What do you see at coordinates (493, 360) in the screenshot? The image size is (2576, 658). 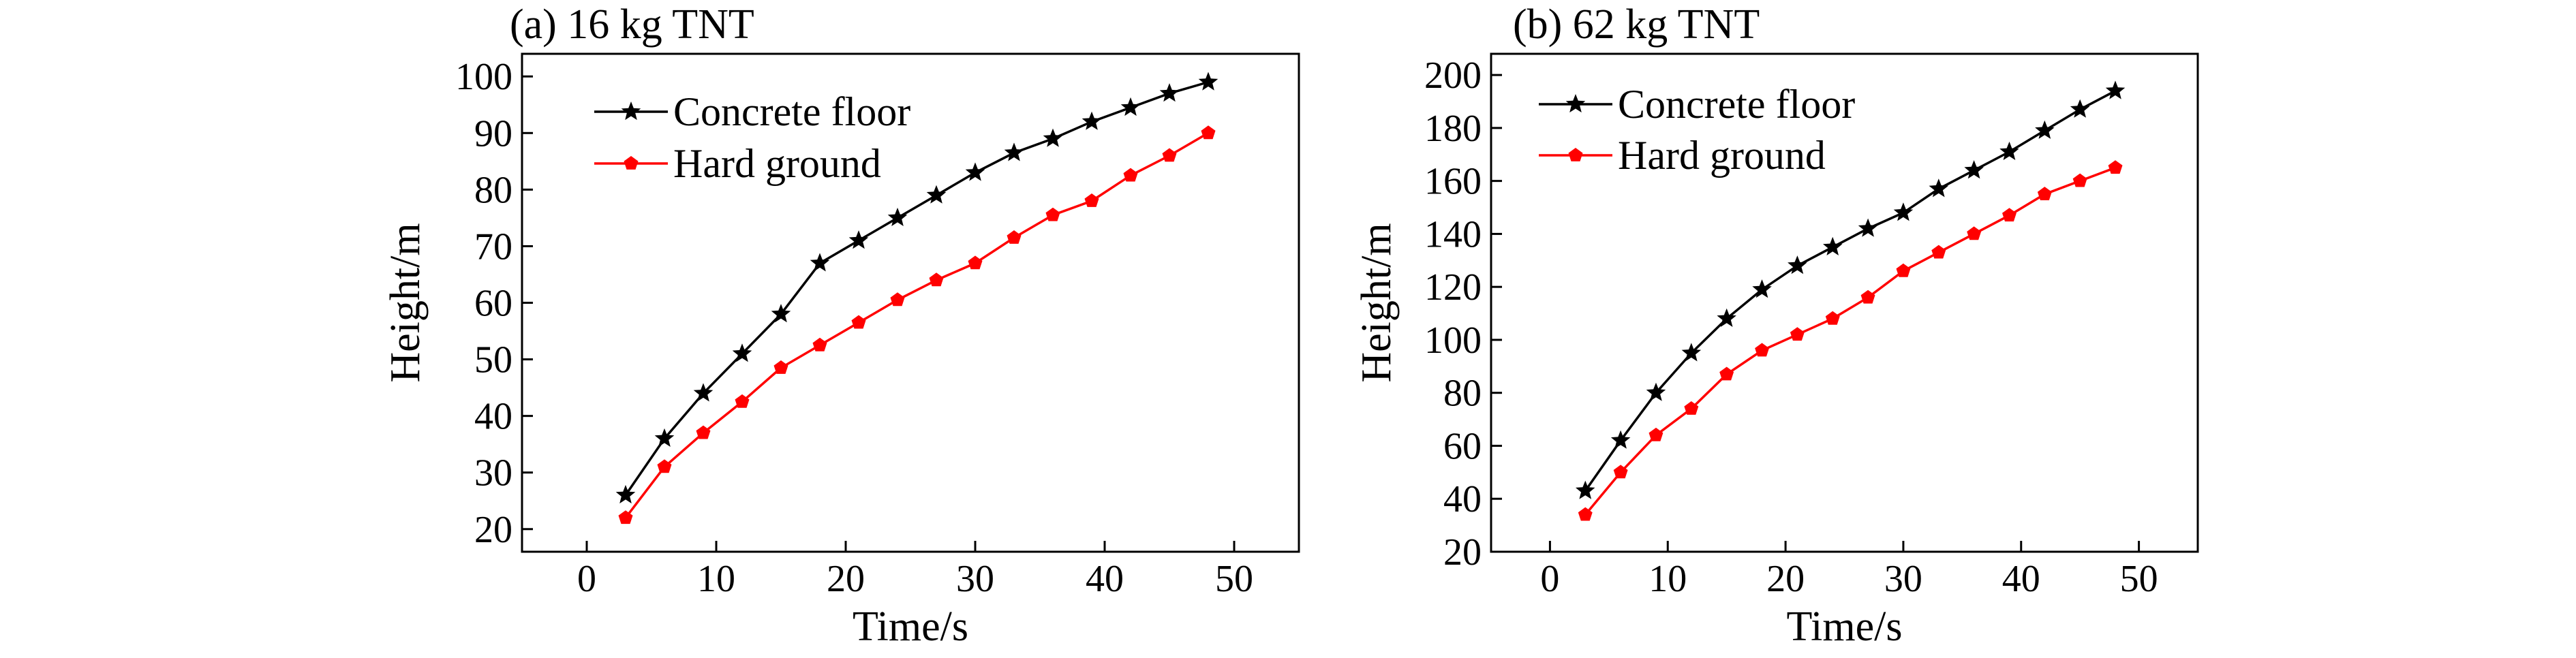 I see `y-tick-label: 50` at bounding box center [493, 360].